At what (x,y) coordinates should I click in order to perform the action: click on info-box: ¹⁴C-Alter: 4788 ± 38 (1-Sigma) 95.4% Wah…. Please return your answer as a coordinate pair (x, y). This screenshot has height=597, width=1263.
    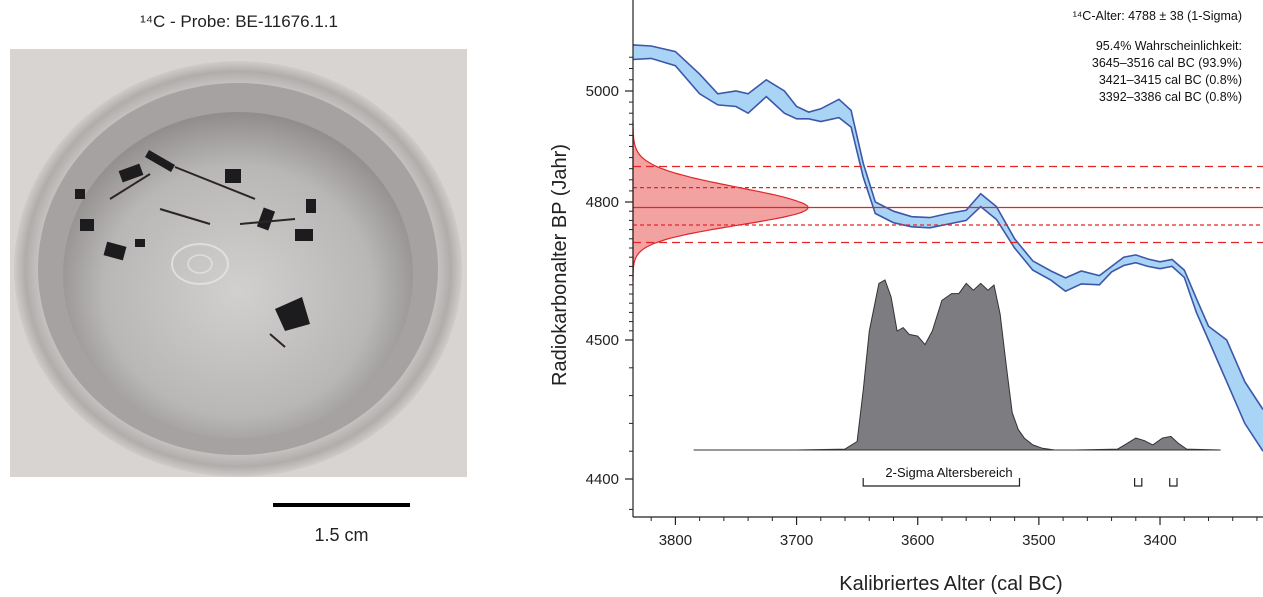
    Looking at the image, I should click on (1157, 56).